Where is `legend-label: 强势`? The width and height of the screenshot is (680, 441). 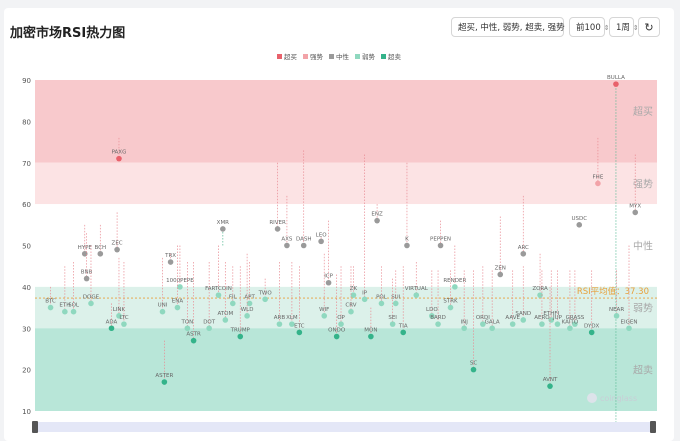
legend-label: 强势 is located at coordinates (317, 56).